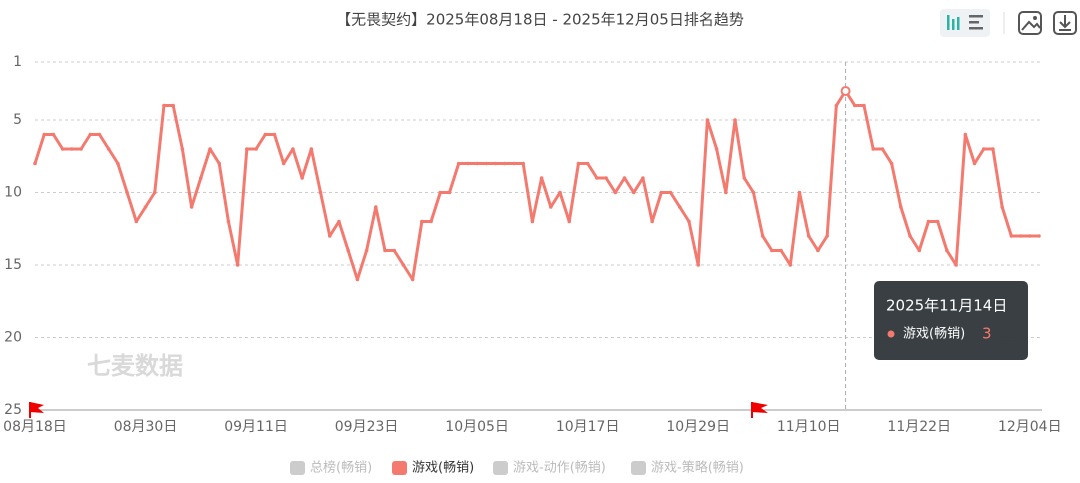 Image resolution: width=1080 pixels, height=483 pixels. What do you see at coordinates (559, 468) in the screenshot?
I see `legend-label: 游戏-动作(畅销)` at bounding box center [559, 468].